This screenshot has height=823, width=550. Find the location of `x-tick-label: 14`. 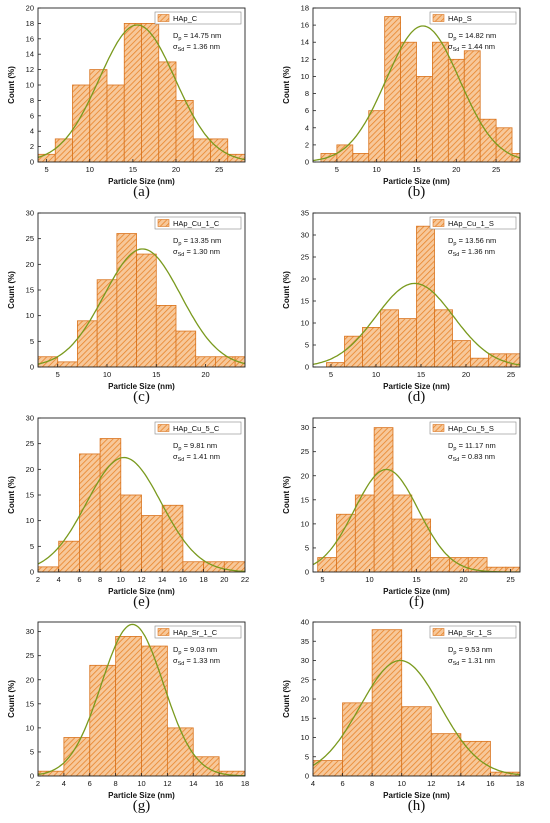

x-tick-label: 14 is located at coordinates (461, 783).